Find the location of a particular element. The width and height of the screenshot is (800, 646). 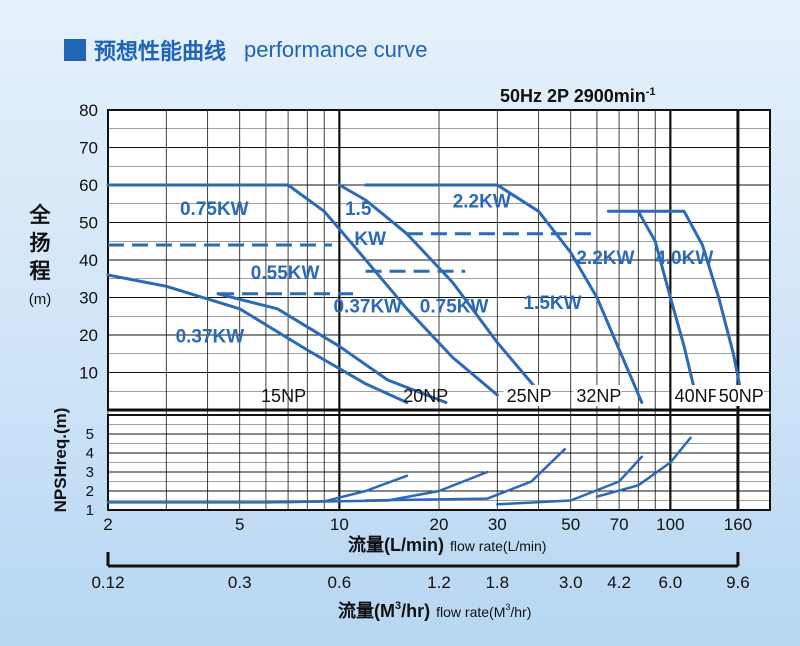

chart-title: 预想性能曲线 performance curve is located at coordinates (246, 50).